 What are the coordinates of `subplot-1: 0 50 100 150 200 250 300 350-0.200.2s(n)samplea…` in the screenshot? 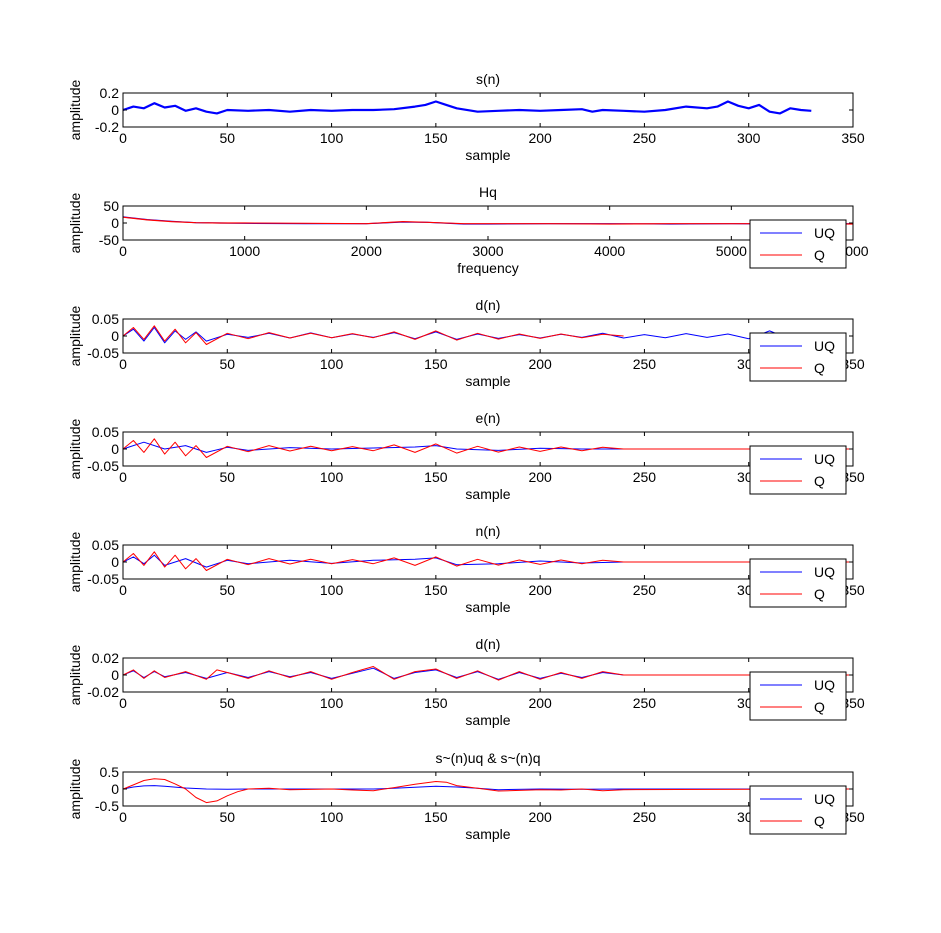 It's located at (466, 117).